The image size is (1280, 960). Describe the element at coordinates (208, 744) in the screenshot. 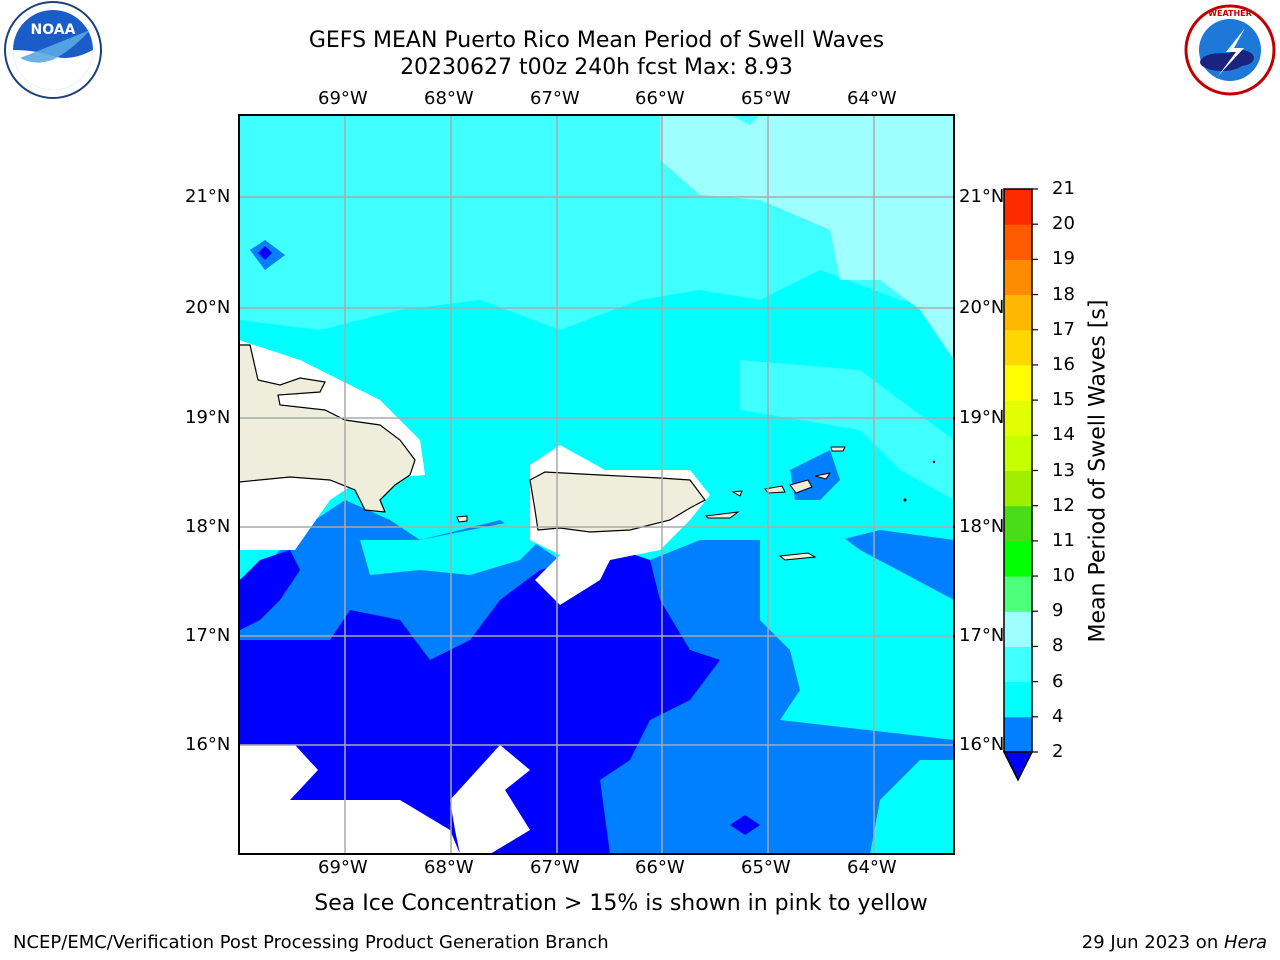

I see `lat-label-left: 16°N` at that location.